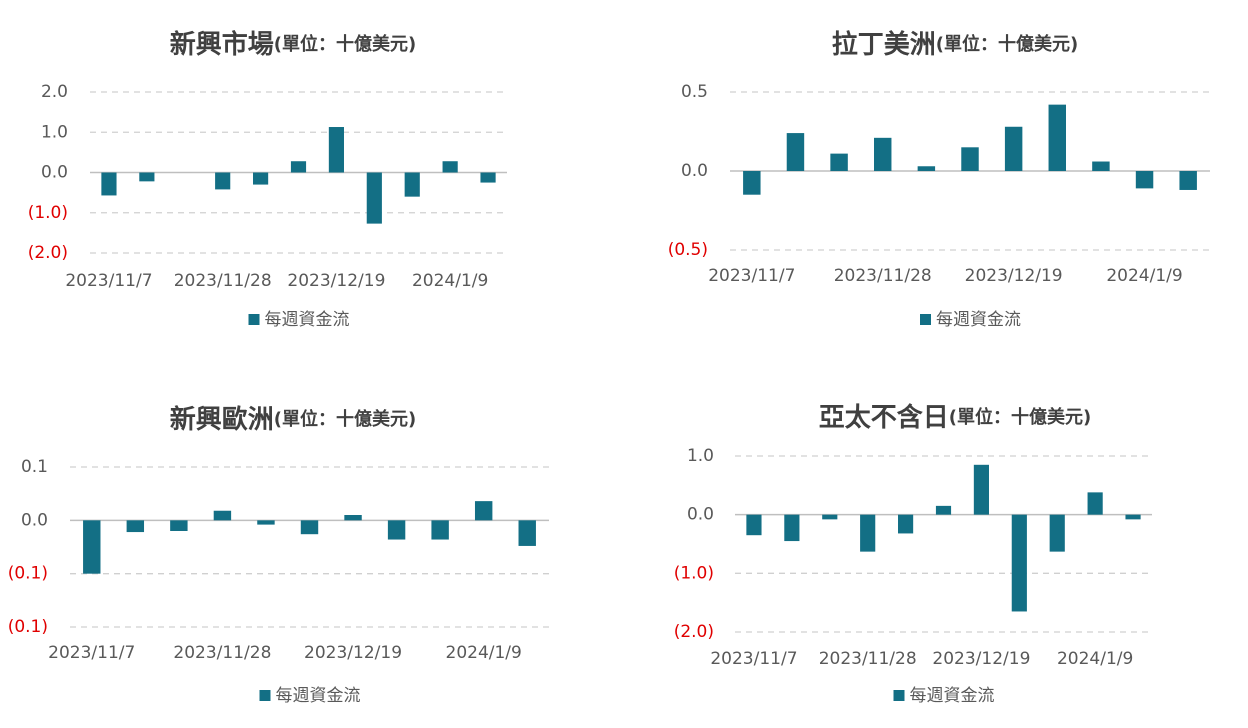 The image size is (1248, 728). Describe the element at coordinates (884, 417) in the screenshot. I see `title-main: 亞太不含日` at that location.